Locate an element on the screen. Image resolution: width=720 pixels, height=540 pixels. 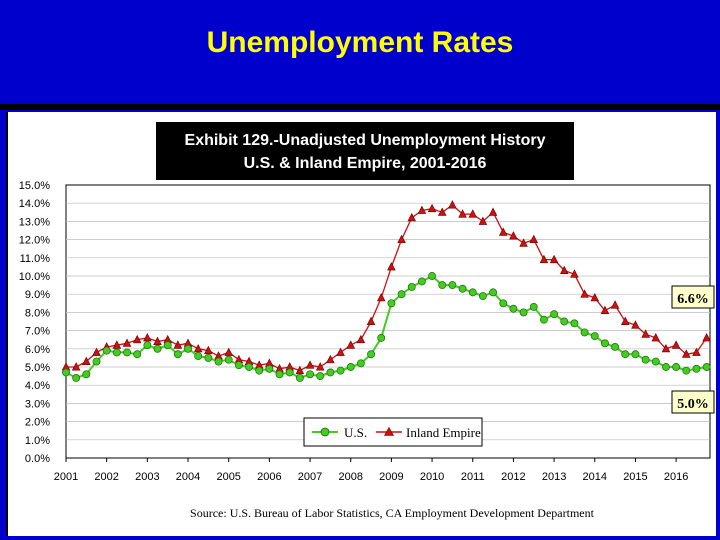
legend: U.S. Inland Empire is located at coordinates (393, 432).